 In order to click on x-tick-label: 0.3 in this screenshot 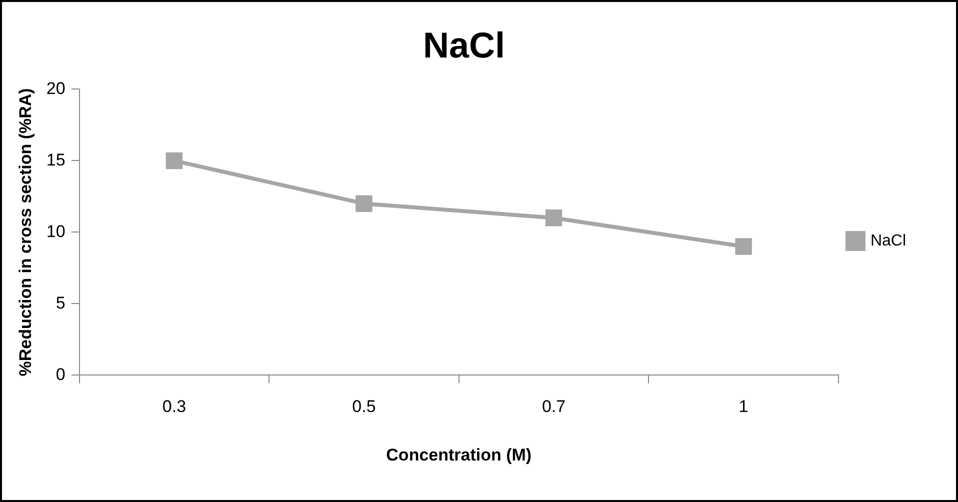, I will do `click(174, 406)`.